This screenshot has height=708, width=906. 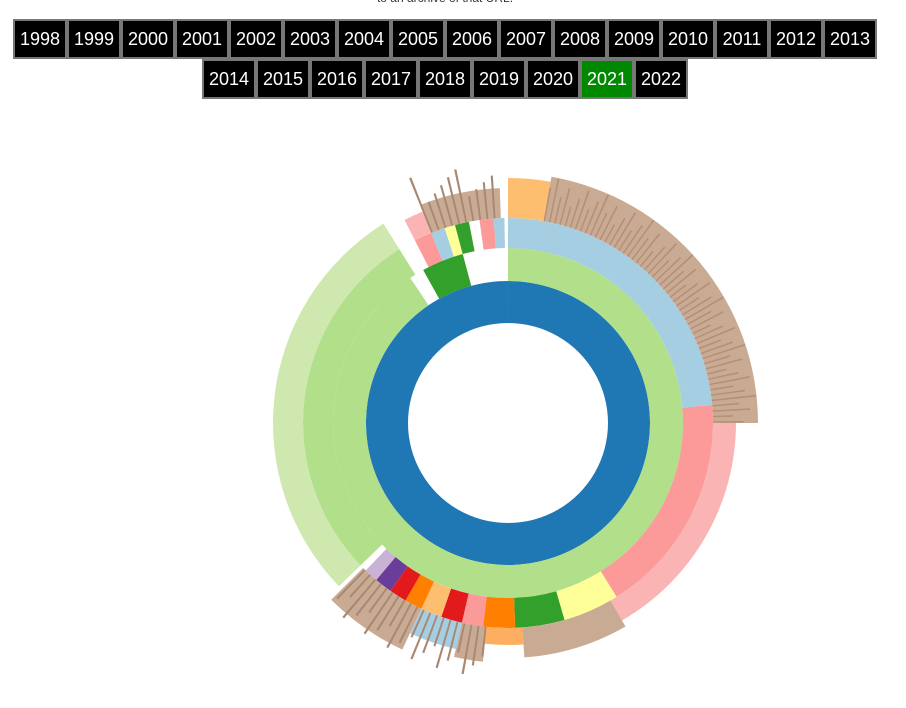 What do you see at coordinates (418, 39) in the screenshot?
I see `year-button: 2005` at bounding box center [418, 39].